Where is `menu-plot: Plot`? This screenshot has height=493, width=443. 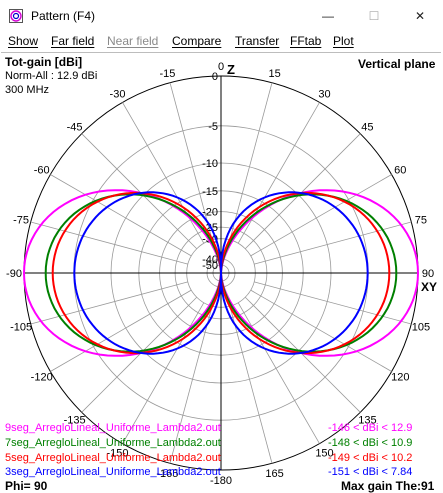
menu-plot: Plot is located at coordinates (343, 41).